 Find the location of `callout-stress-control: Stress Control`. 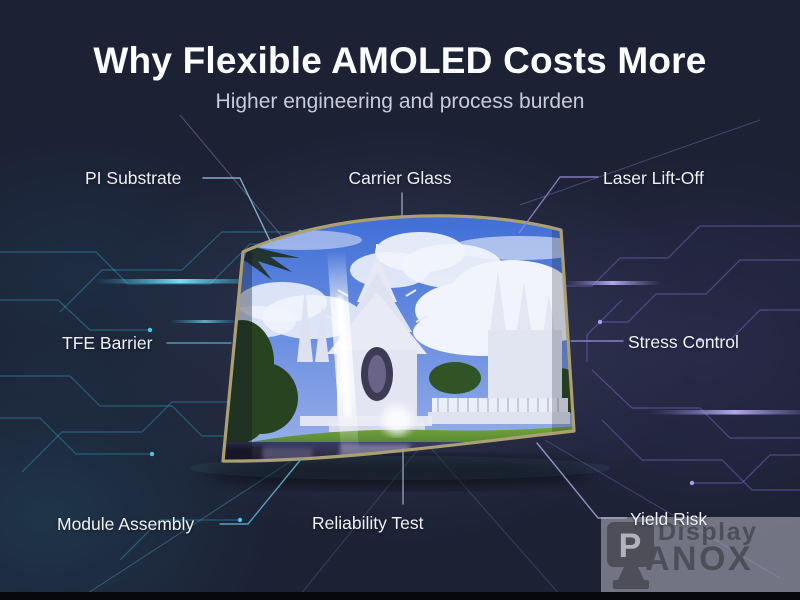

callout-stress-control: Stress Control is located at coordinates (683, 342).